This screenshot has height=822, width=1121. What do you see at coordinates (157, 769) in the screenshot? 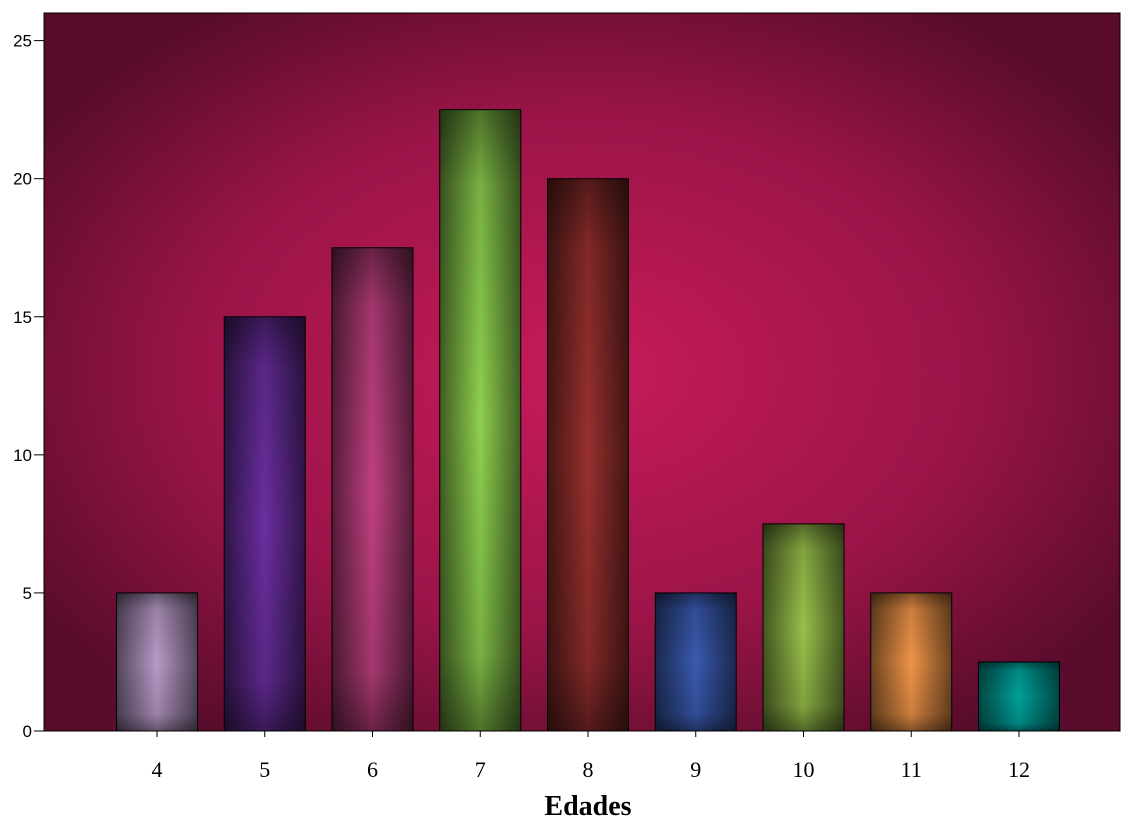
I see `x-tick-label: 4` at bounding box center [157, 769].